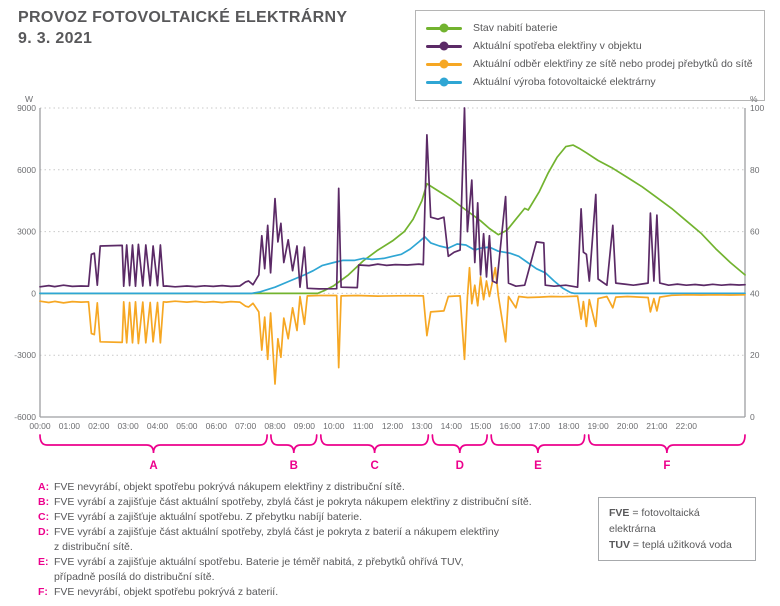 This screenshot has width=780, height=606. I want to click on svg-text: W, so click(29, 99).